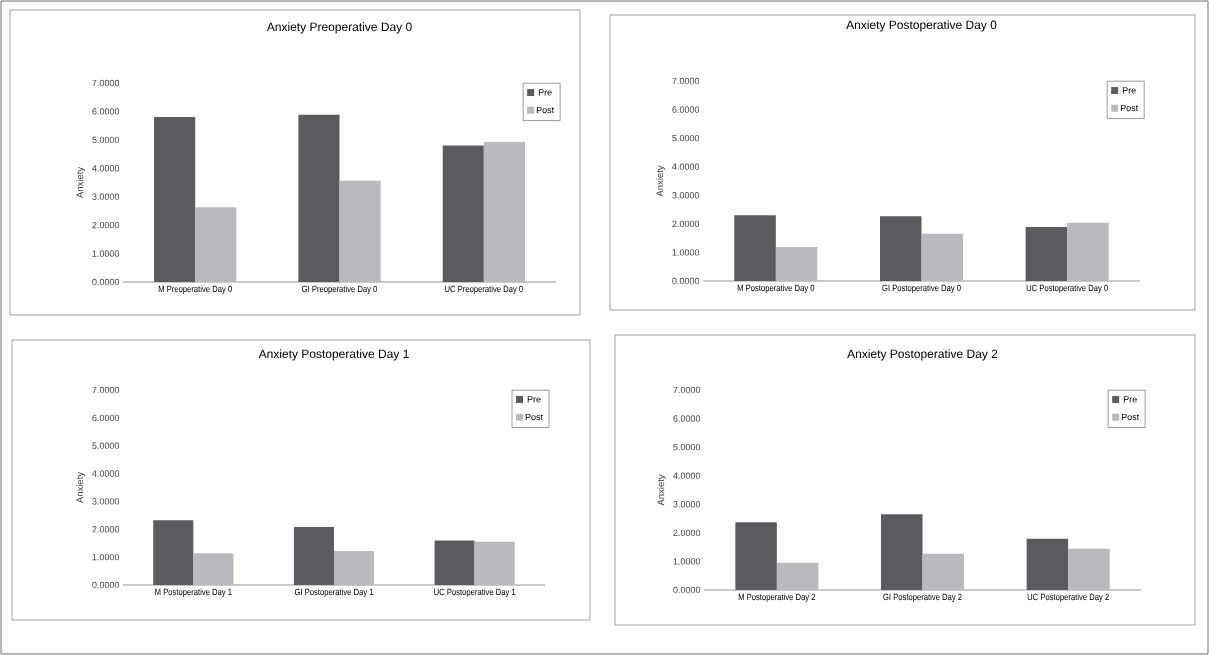 The image size is (1209, 655). What do you see at coordinates (777, 597) in the screenshot?
I see `x-tick-label: M Postoperative Day 2` at bounding box center [777, 597].